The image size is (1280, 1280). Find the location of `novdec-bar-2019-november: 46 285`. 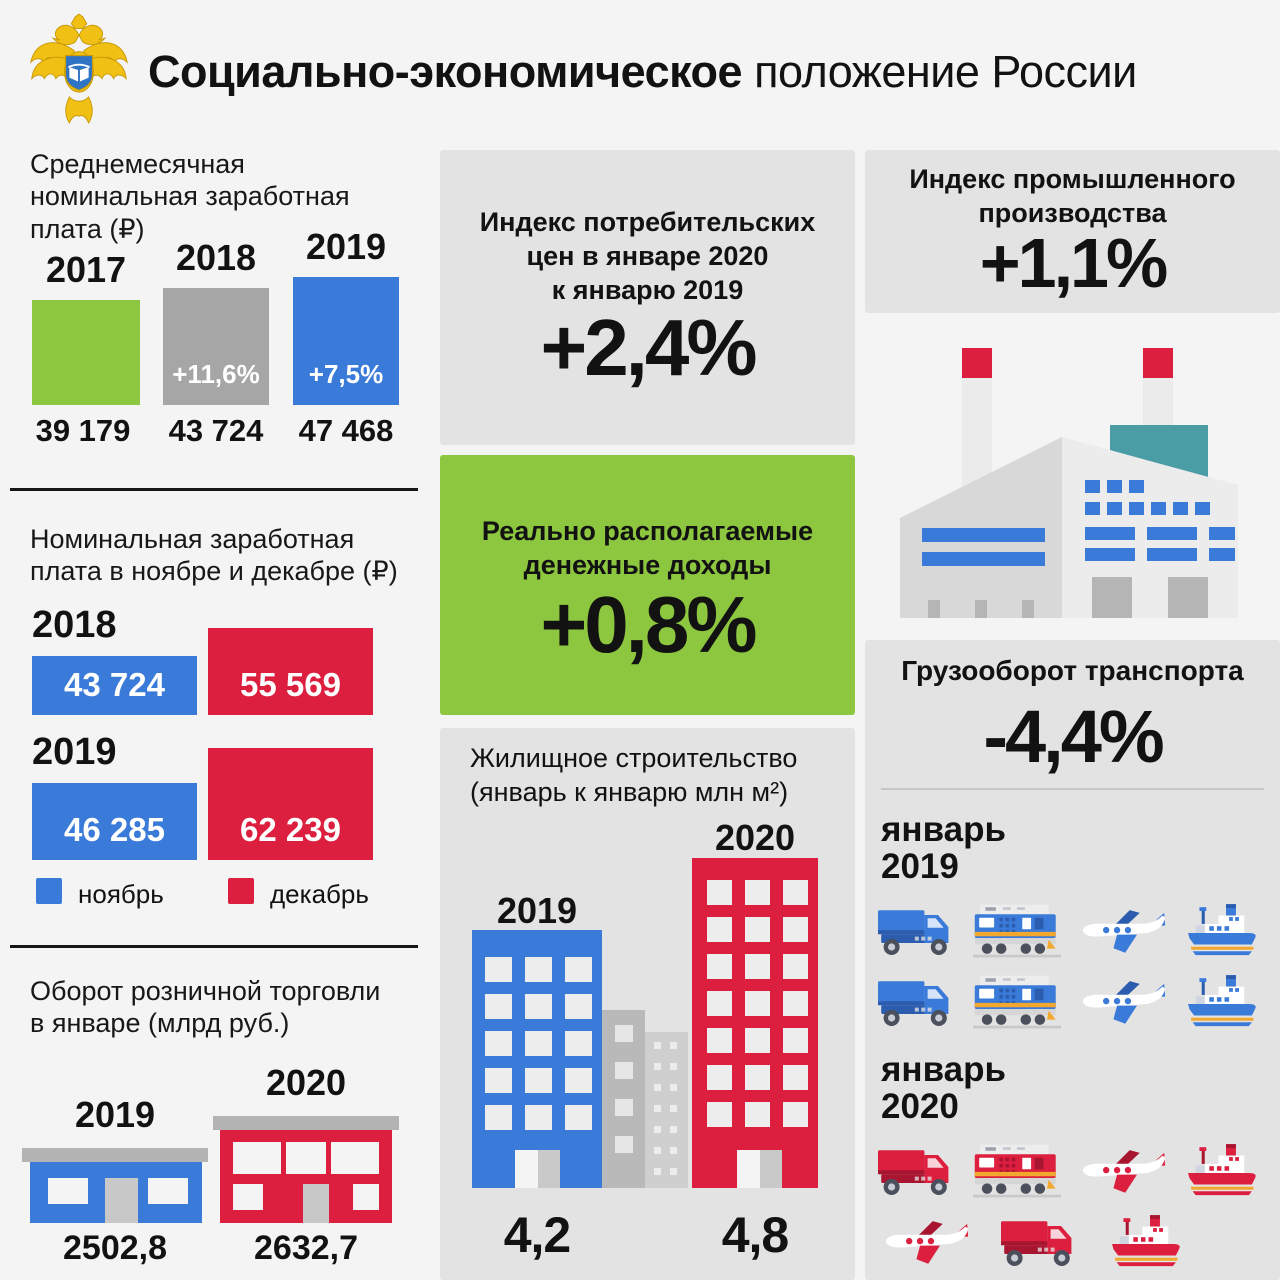

novdec-bar-2019-november: 46 285 is located at coordinates (114, 821).